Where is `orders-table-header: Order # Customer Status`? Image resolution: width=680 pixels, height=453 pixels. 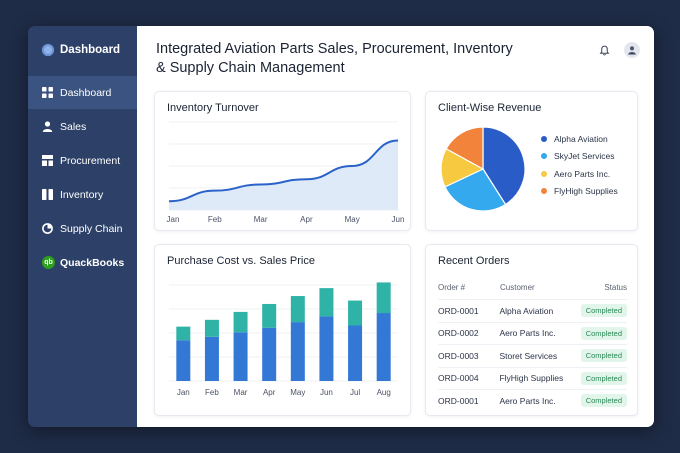 orders-table-header: Order # Customer Status is located at coordinates (532, 287).